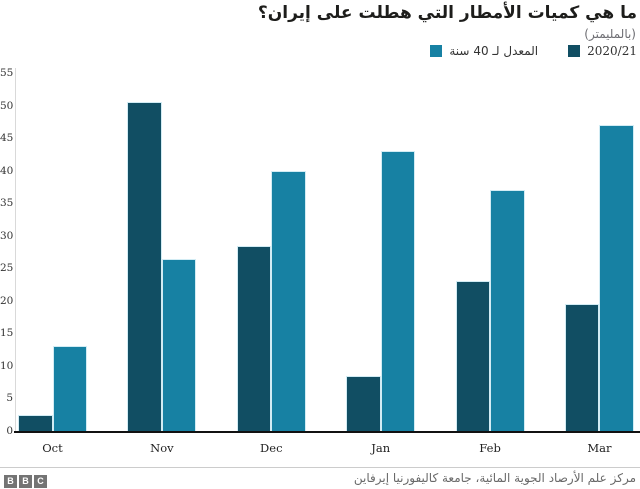  I want to click on x-axis-label-dec: Dec, so click(271, 448).